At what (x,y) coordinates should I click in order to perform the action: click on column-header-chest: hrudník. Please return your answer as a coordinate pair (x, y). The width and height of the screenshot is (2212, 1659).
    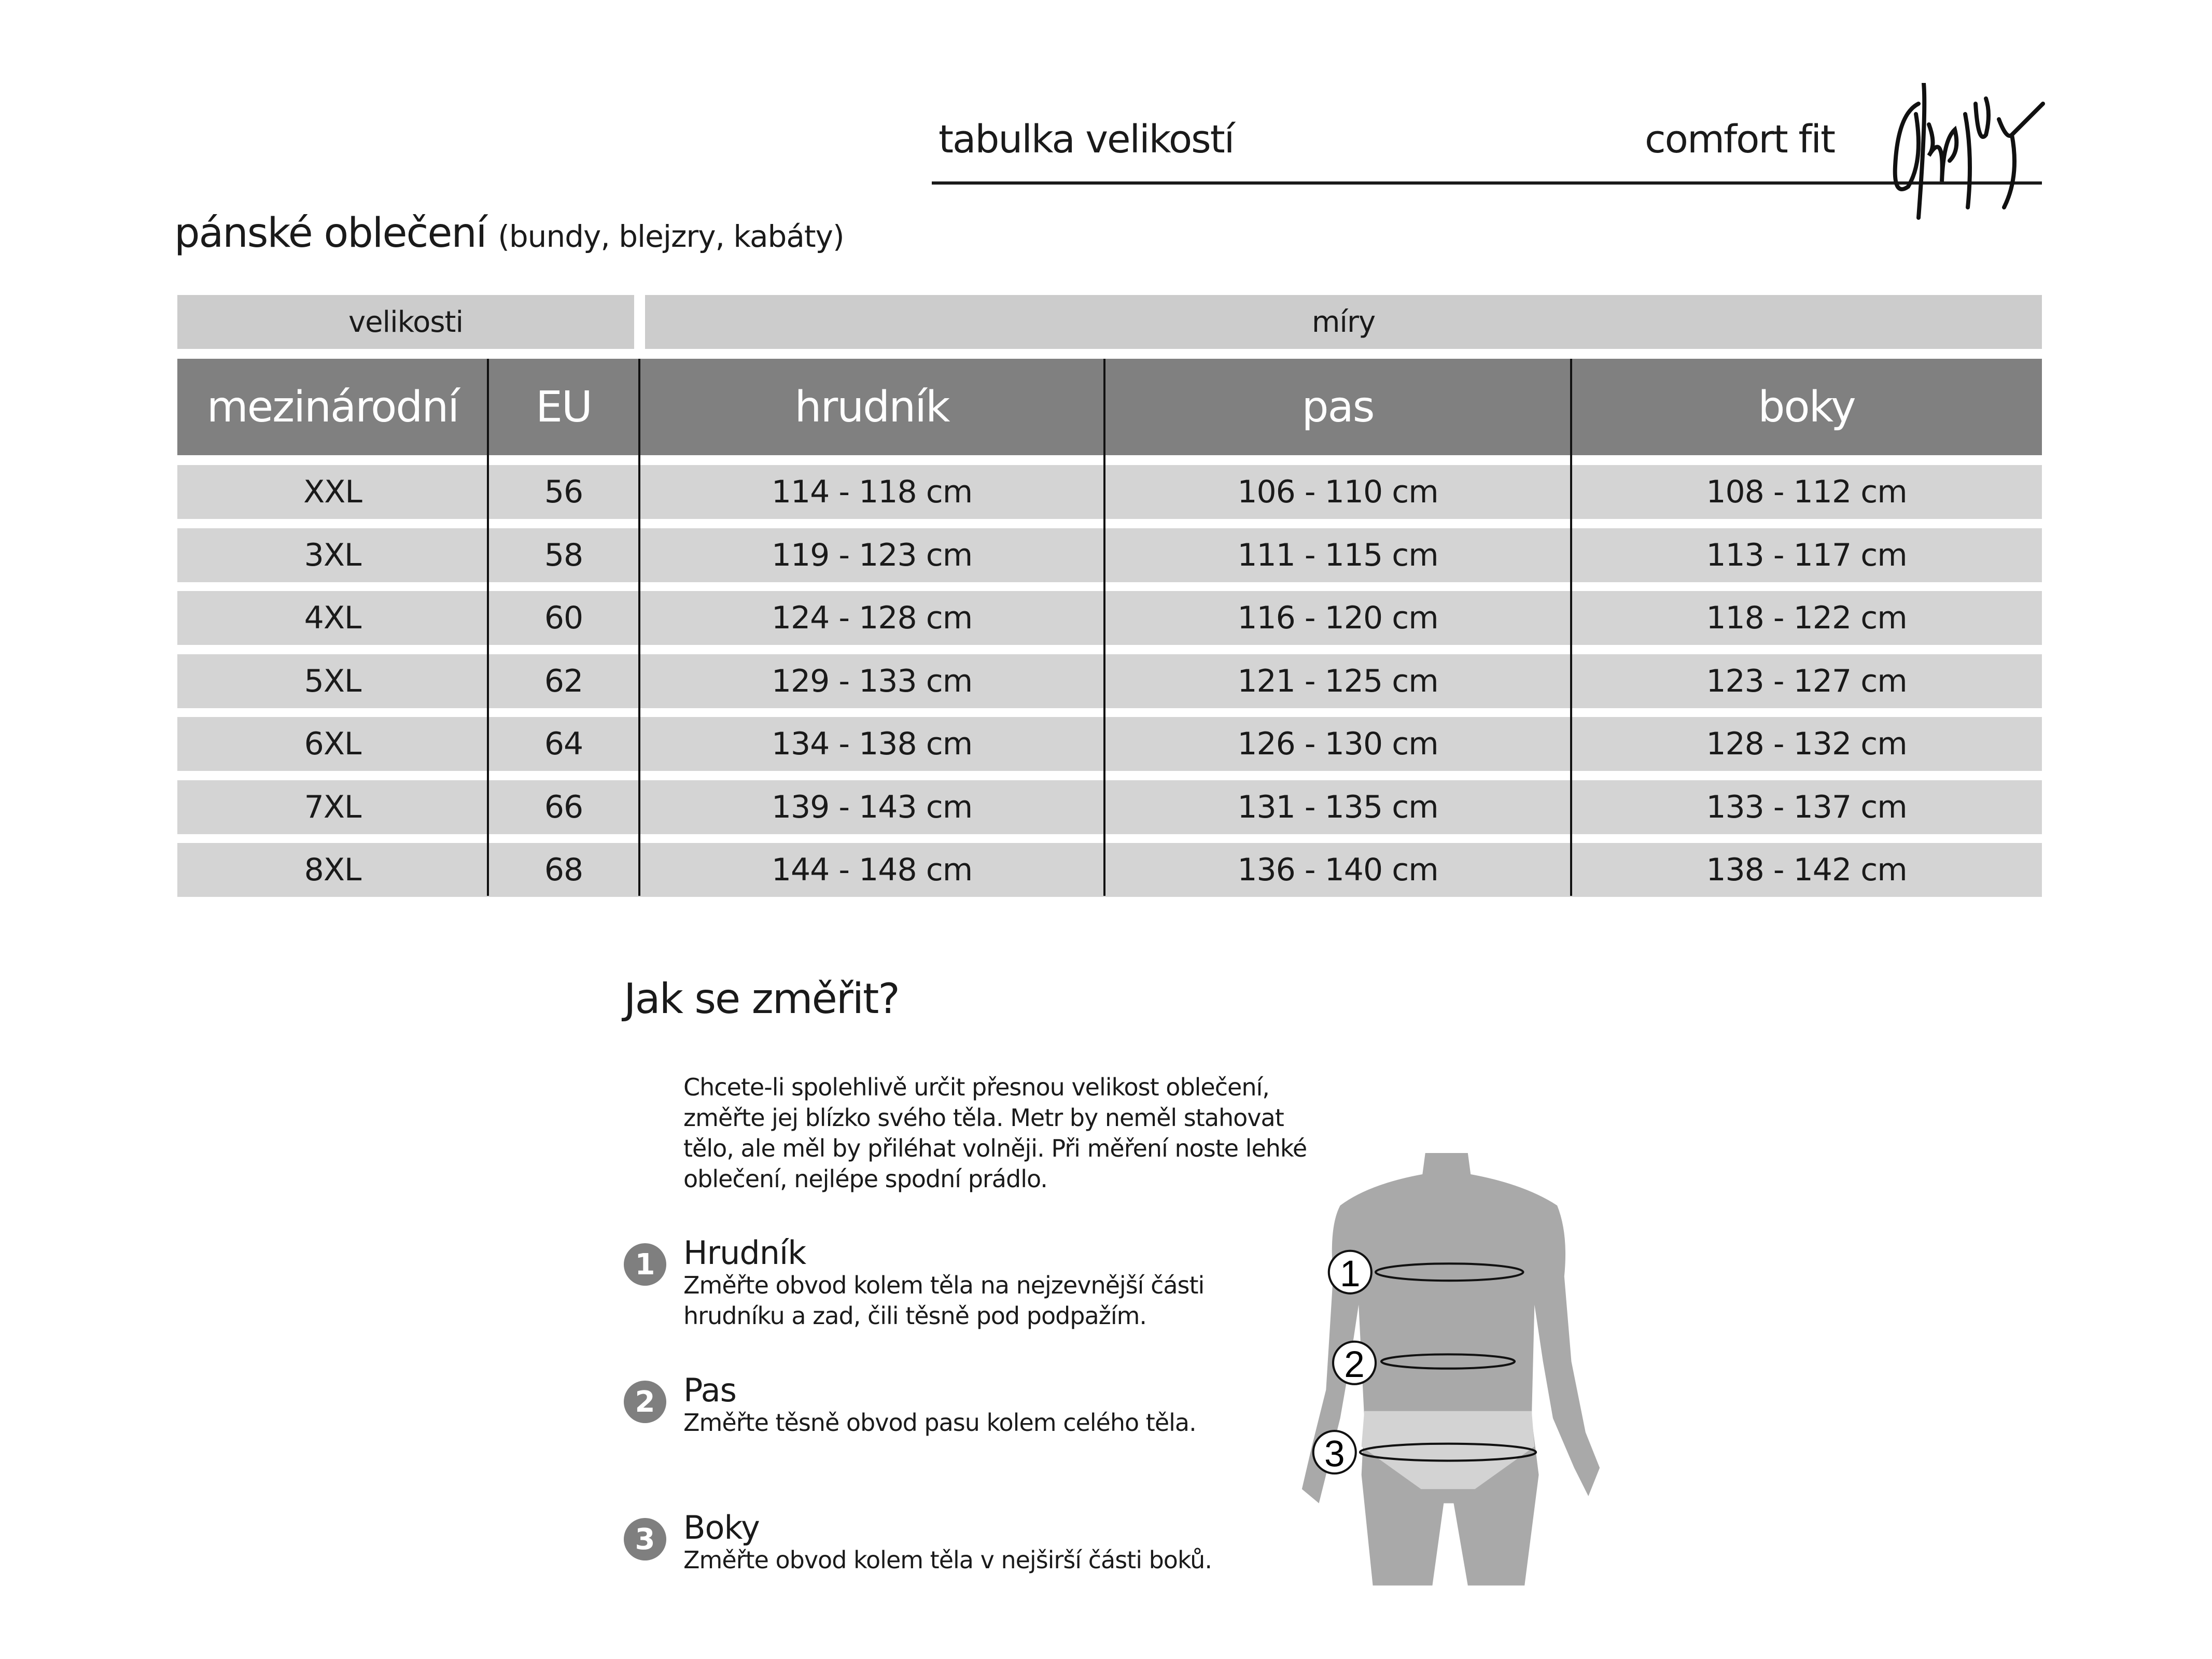
    Looking at the image, I should click on (872, 407).